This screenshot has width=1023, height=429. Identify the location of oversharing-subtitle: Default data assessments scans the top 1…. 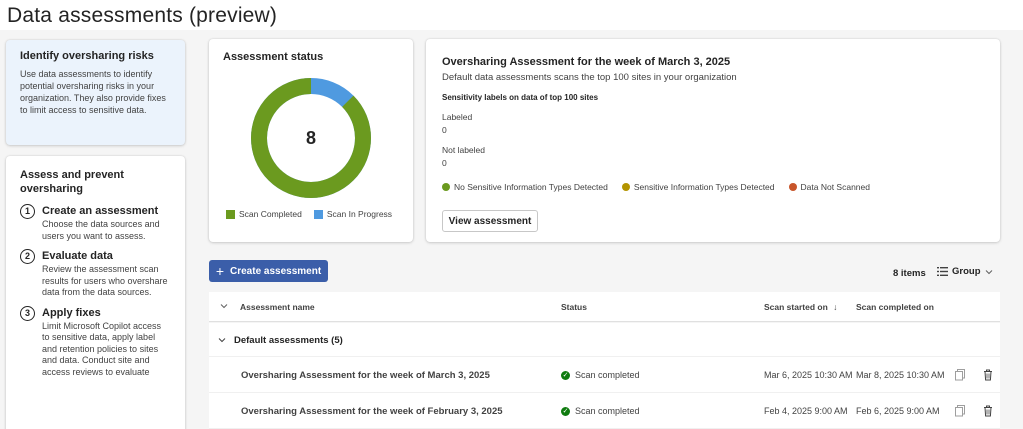
(589, 77).